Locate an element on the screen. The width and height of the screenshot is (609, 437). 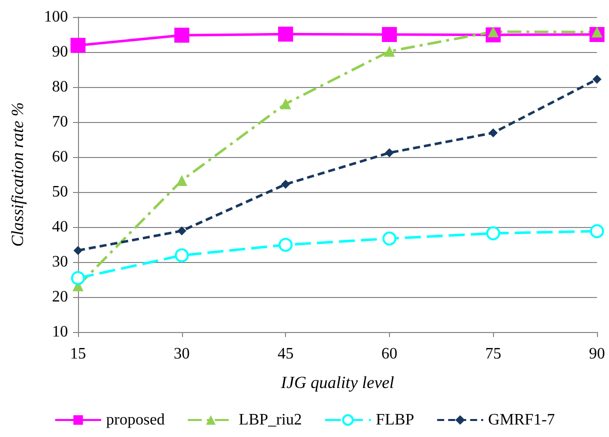
x-tick-label: 30 is located at coordinates (182, 354).